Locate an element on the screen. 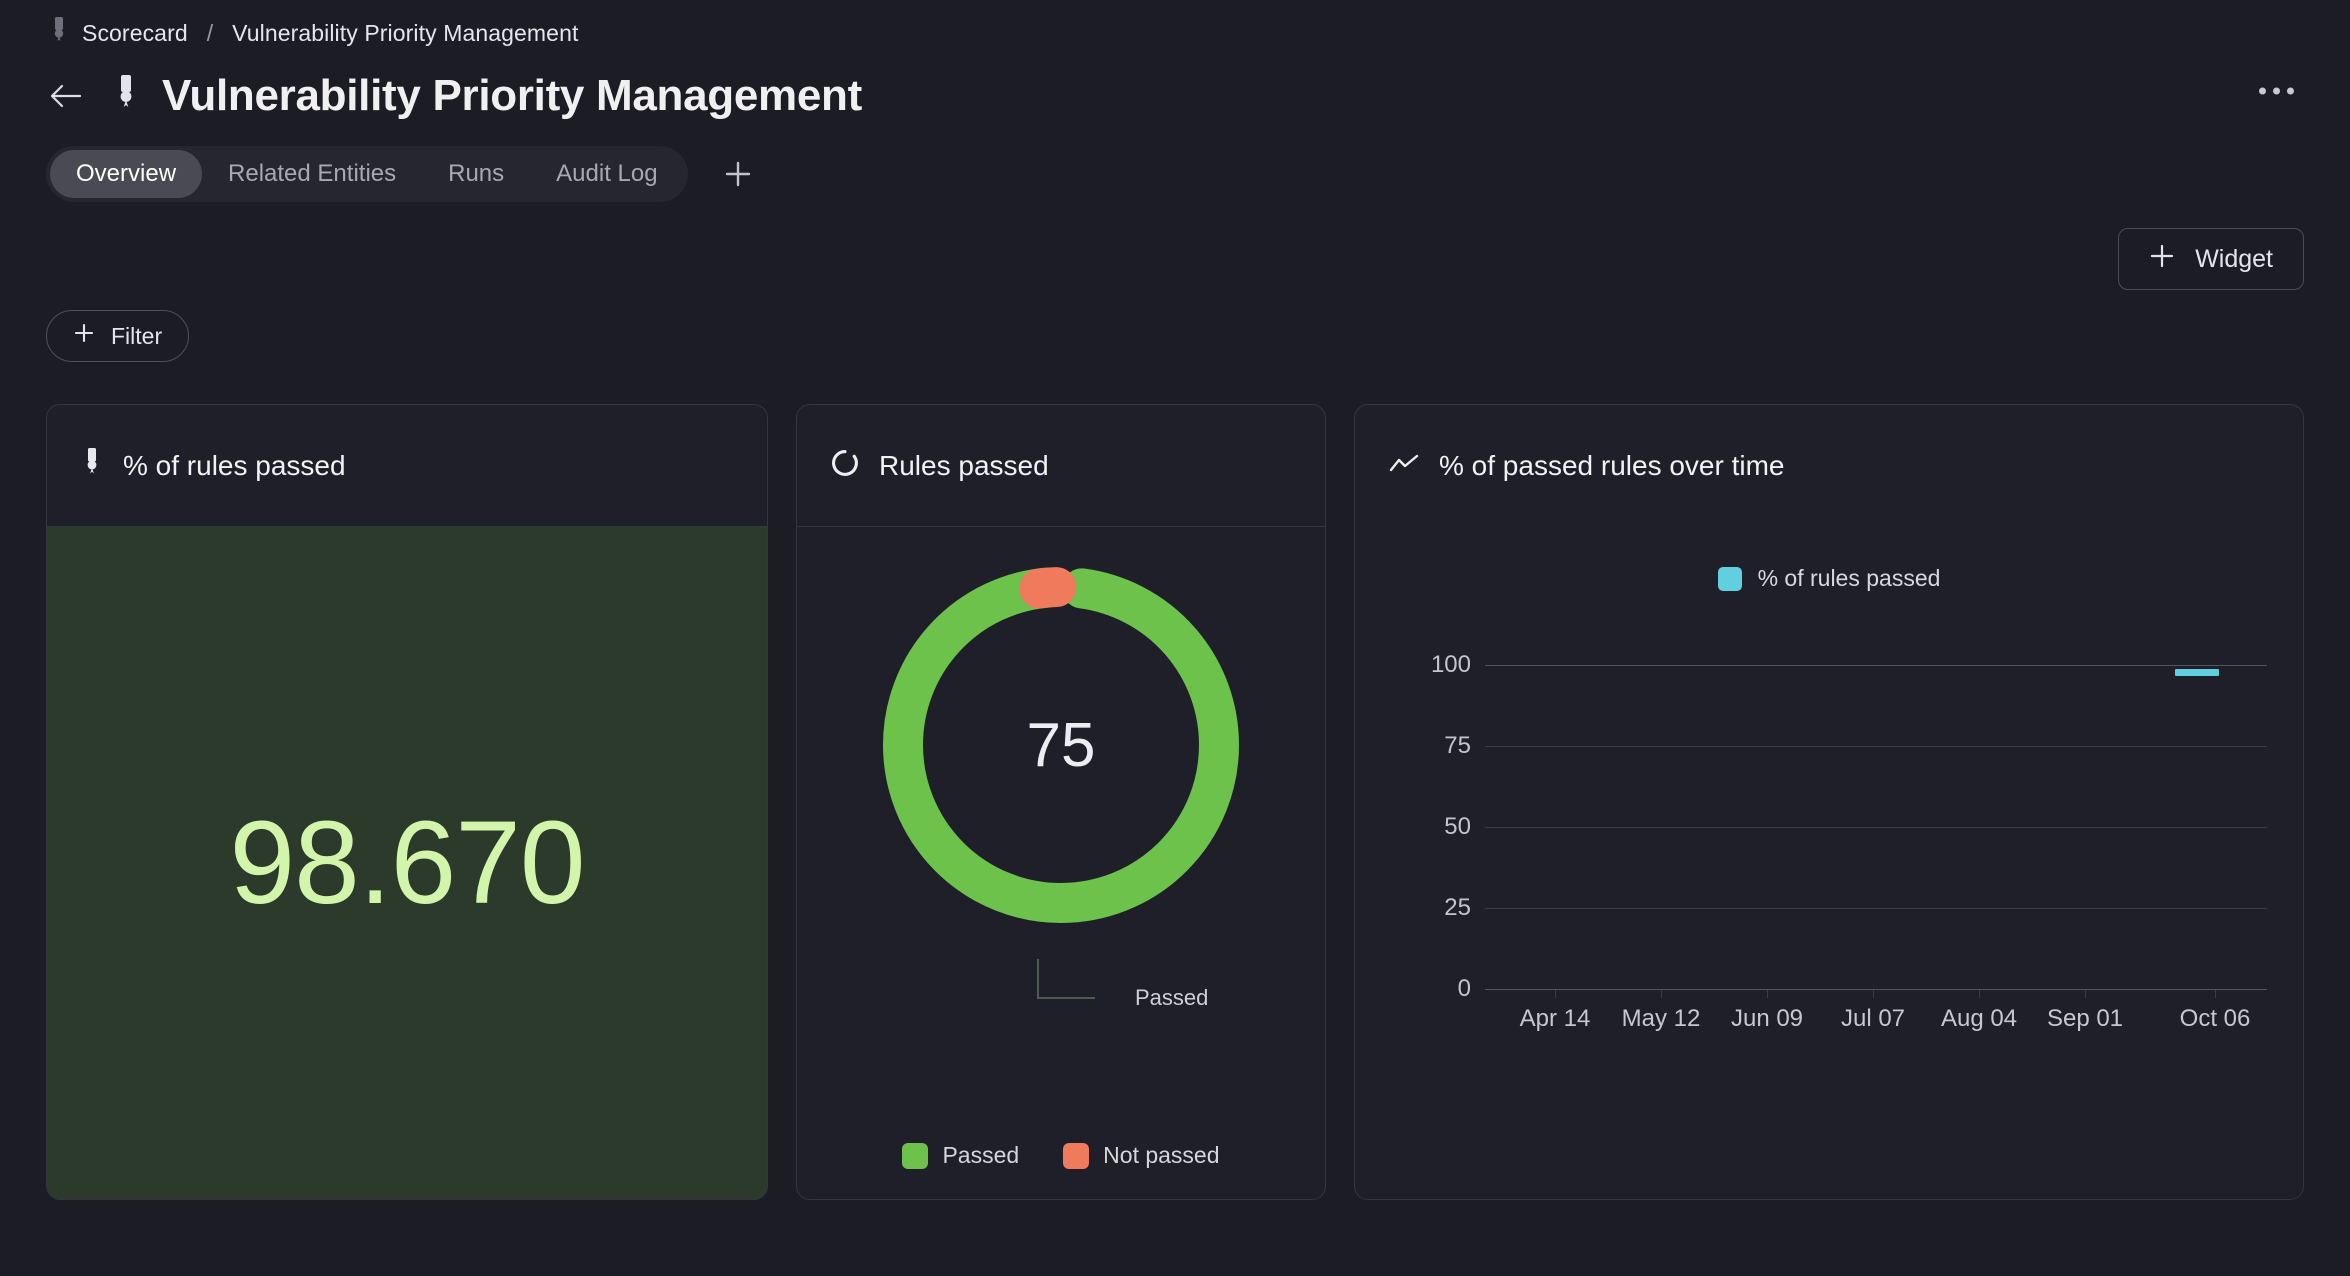  y-tick-label: 75 is located at coordinates (1457, 745).